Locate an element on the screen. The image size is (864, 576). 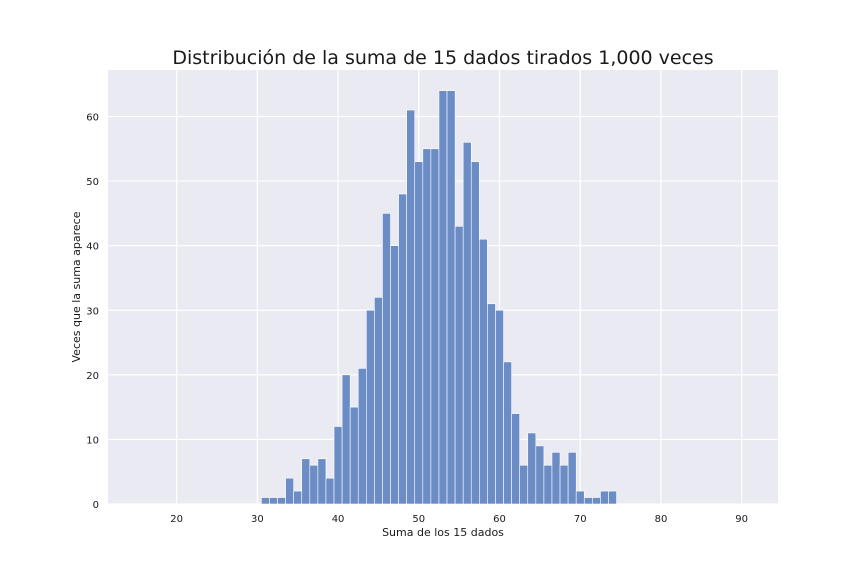
x-tick-label: 90 is located at coordinates (741, 519).